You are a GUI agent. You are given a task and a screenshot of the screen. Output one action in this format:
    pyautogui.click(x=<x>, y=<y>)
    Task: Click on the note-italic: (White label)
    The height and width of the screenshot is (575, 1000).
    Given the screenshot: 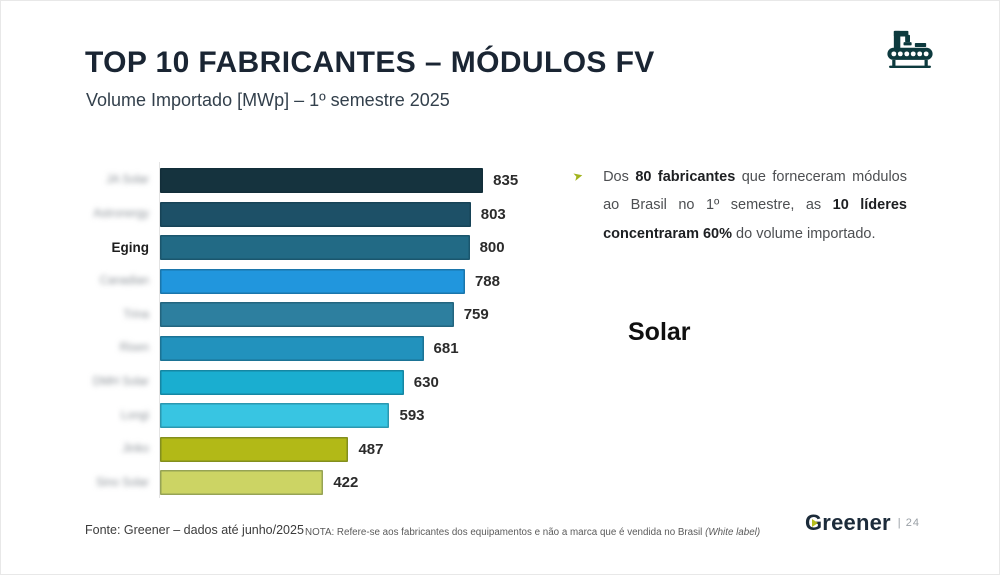 What is the action you would take?
    pyautogui.click(x=733, y=532)
    